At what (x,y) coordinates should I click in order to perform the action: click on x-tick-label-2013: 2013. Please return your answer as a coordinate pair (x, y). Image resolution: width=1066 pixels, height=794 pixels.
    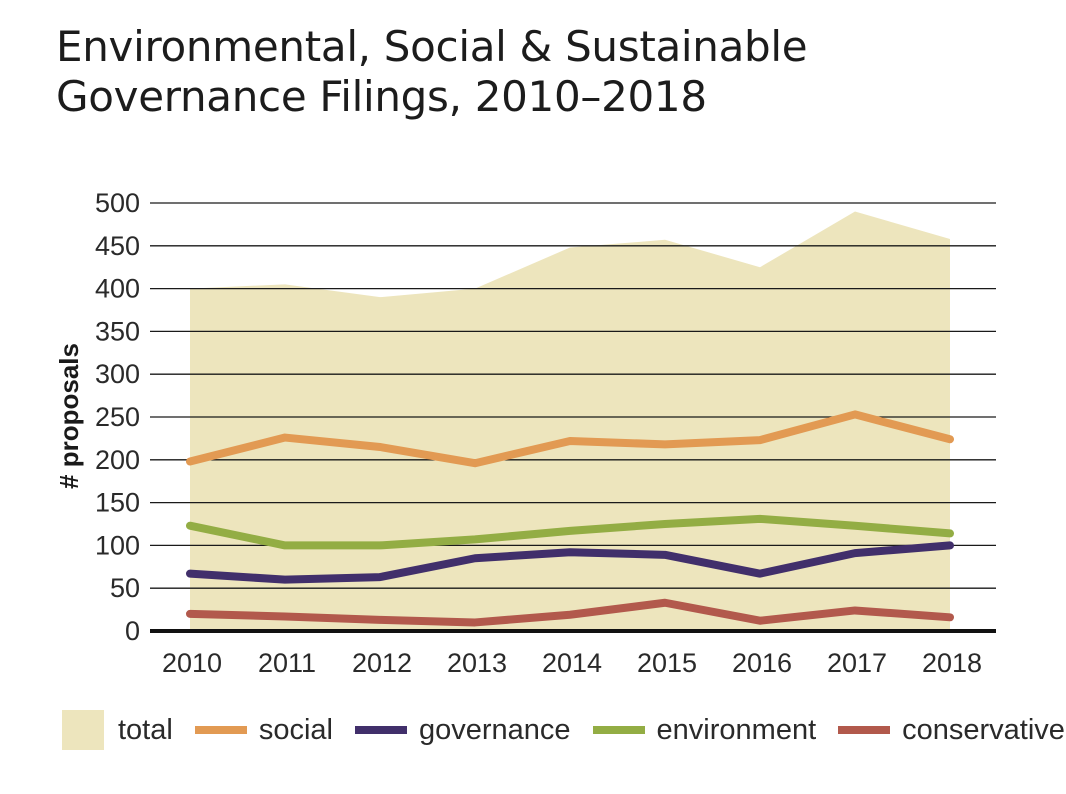
    Looking at the image, I should click on (477, 663).